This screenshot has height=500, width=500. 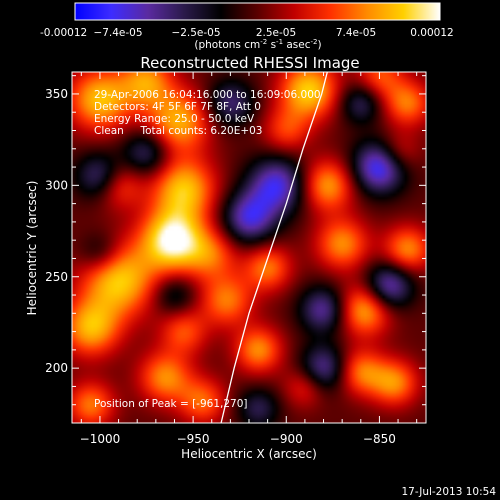 I want to click on peak-position-label: Position of Peak = [-961,270], so click(x=171, y=404).